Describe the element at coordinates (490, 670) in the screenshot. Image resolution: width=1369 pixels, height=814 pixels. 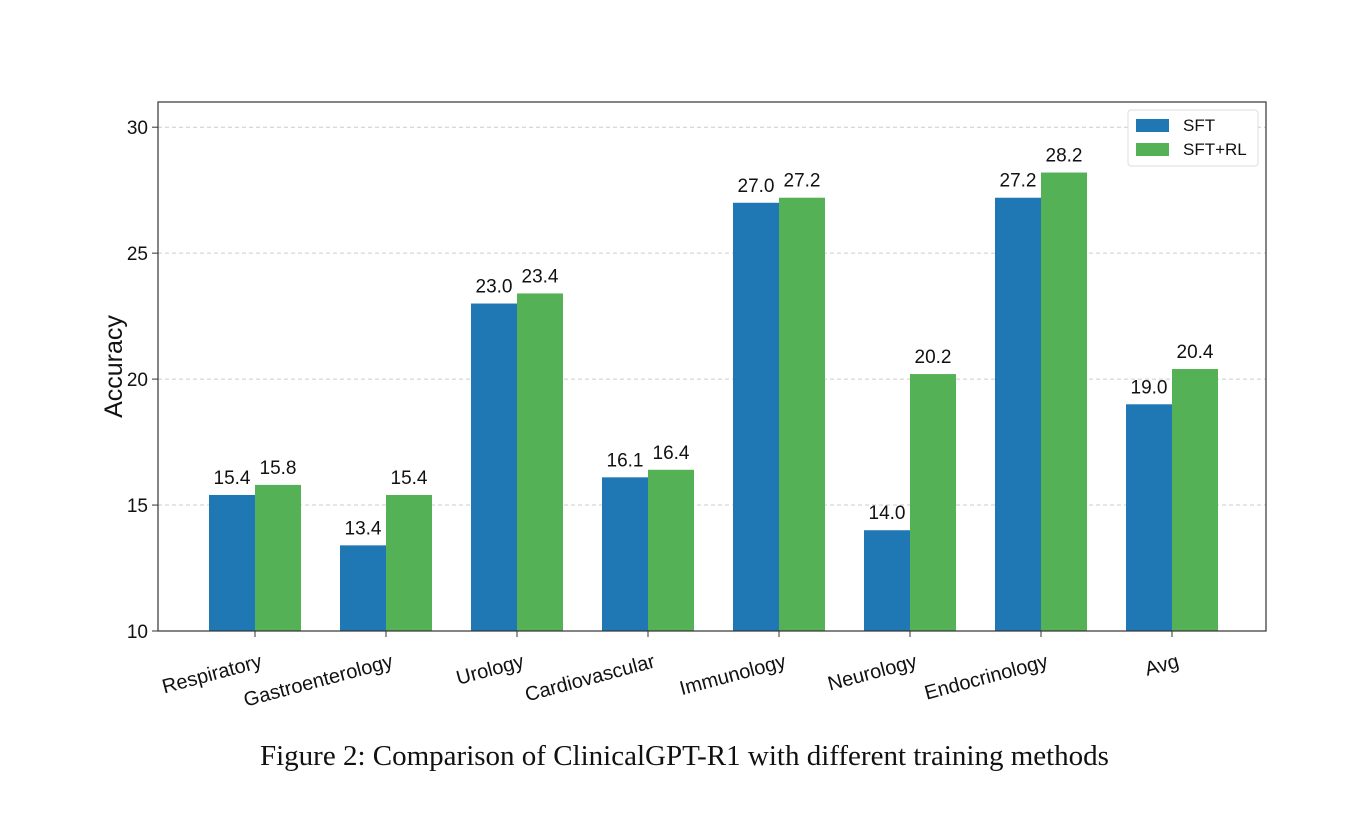
I see `x-tick-label: Urology` at that location.